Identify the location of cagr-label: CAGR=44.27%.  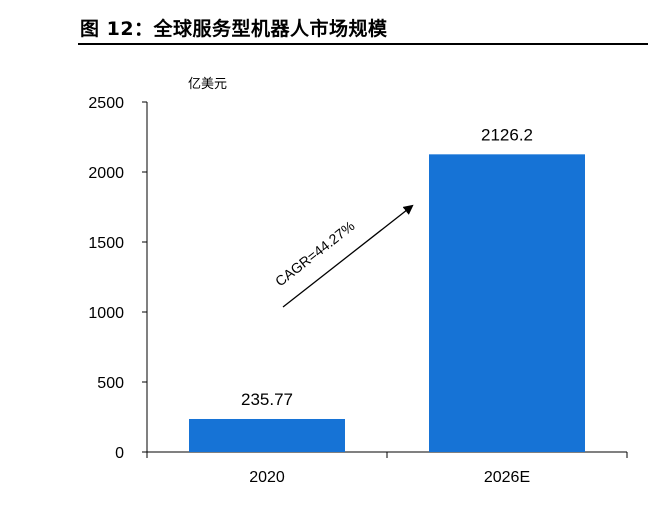
(315, 254).